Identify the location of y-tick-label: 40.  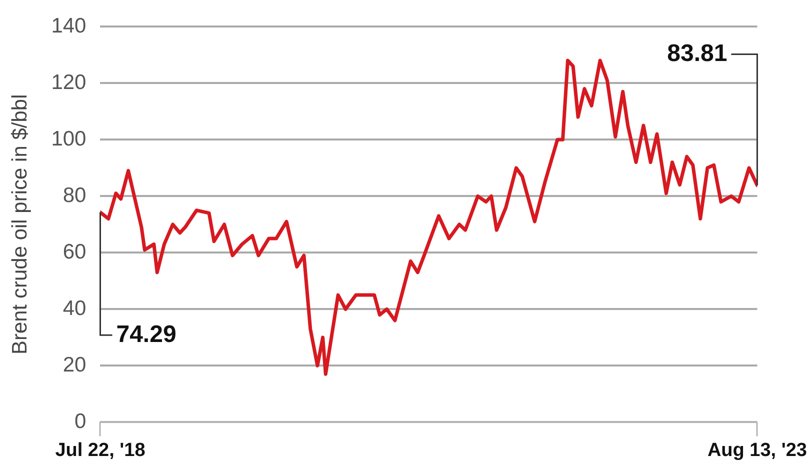
(74, 308).